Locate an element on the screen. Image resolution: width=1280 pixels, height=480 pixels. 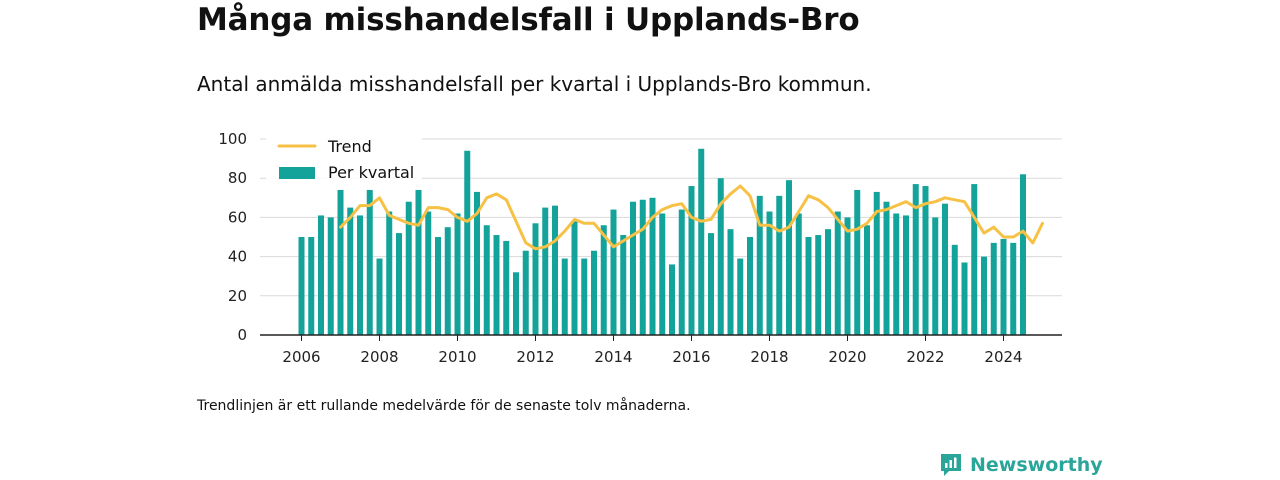
x-tick-label: 2018 is located at coordinates (769, 357).